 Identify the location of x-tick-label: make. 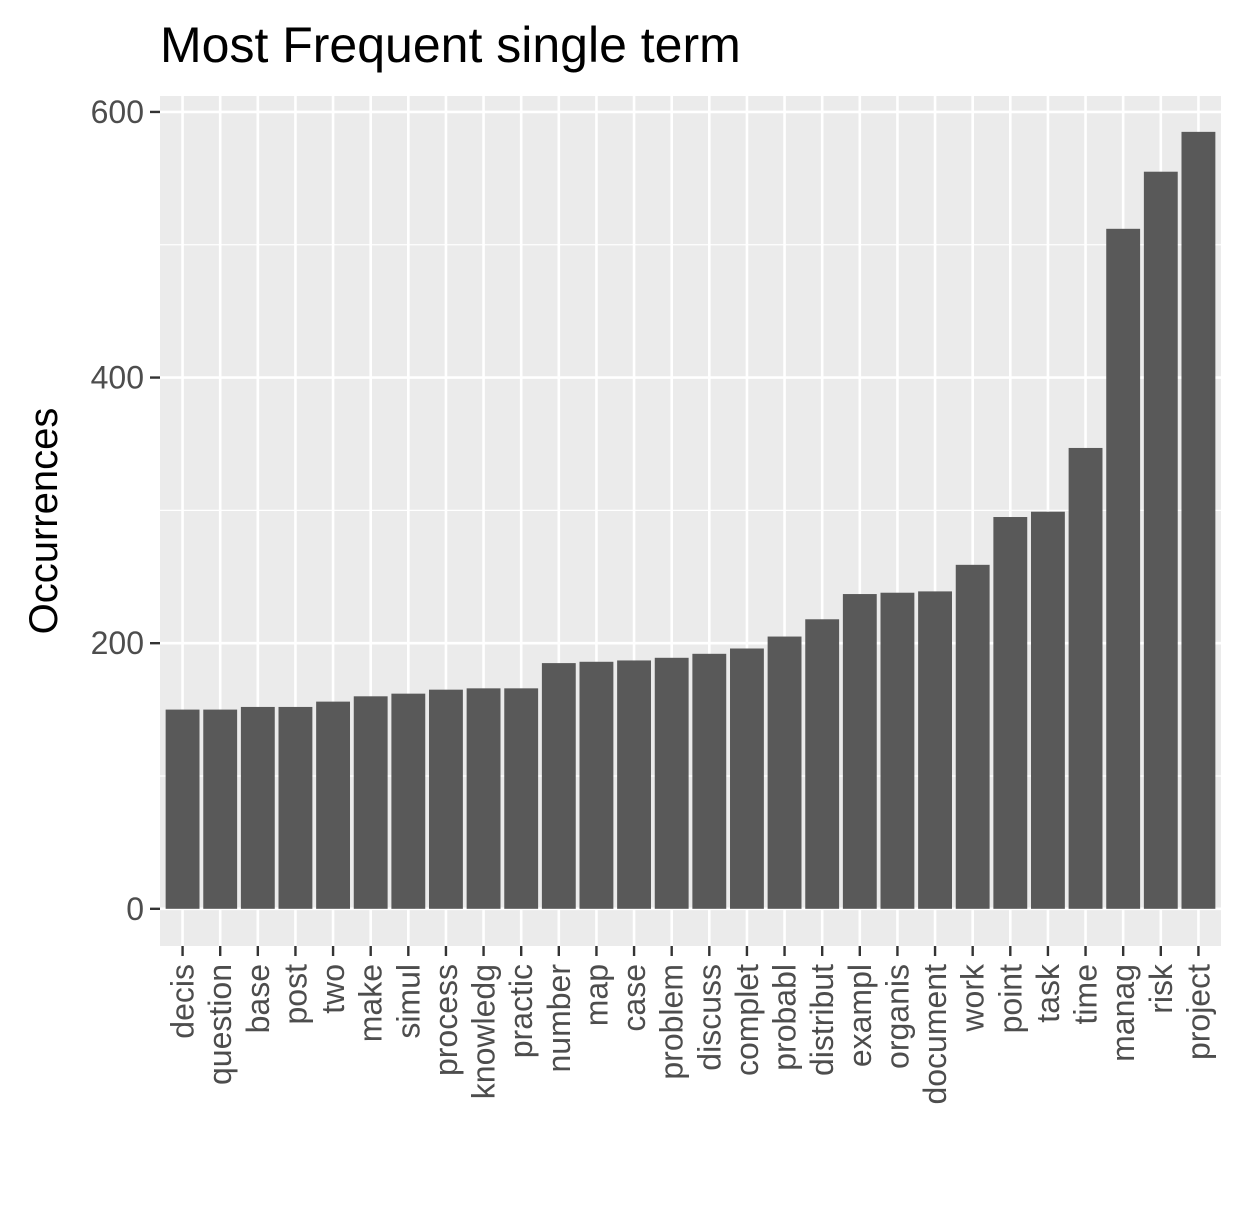
(371, 1003).